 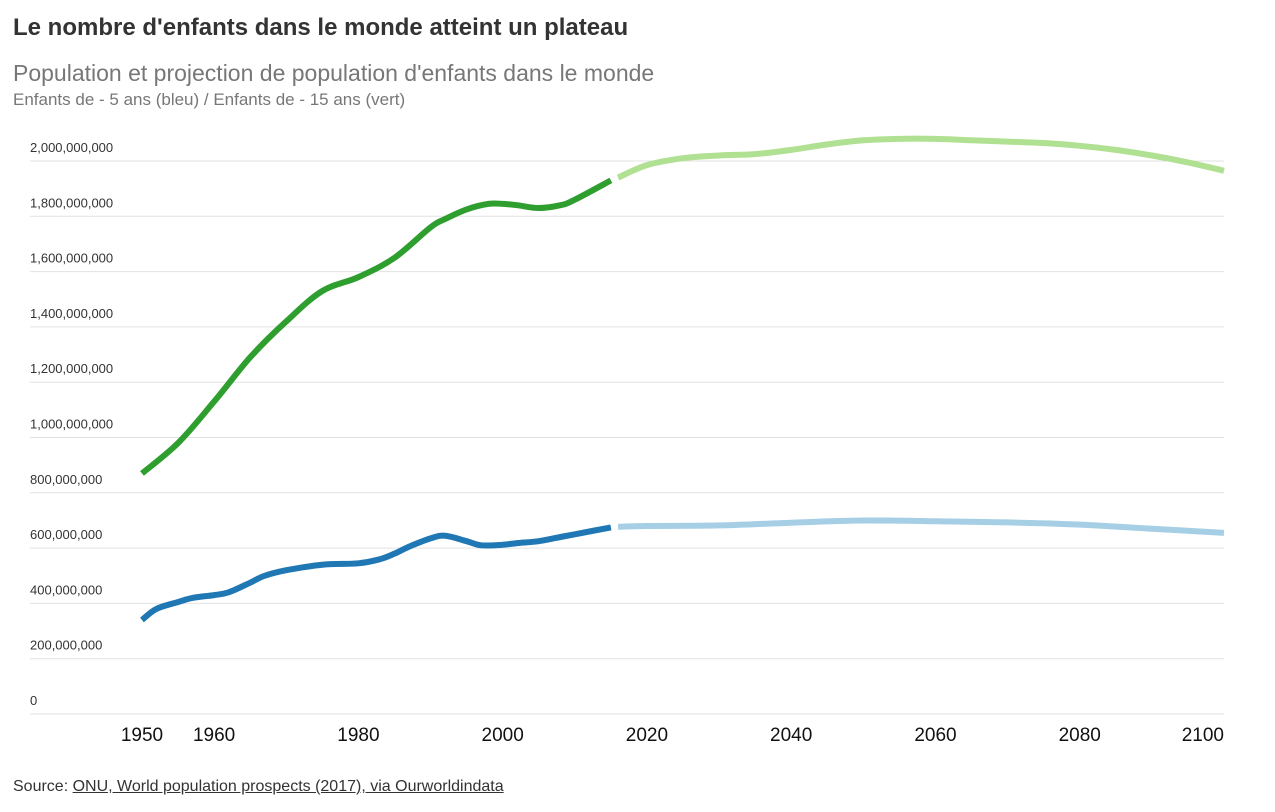 What do you see at coordinates (791, 735) in the screenshot?
I see `x-tick-label: 2040` at bounding box center [791, 735].